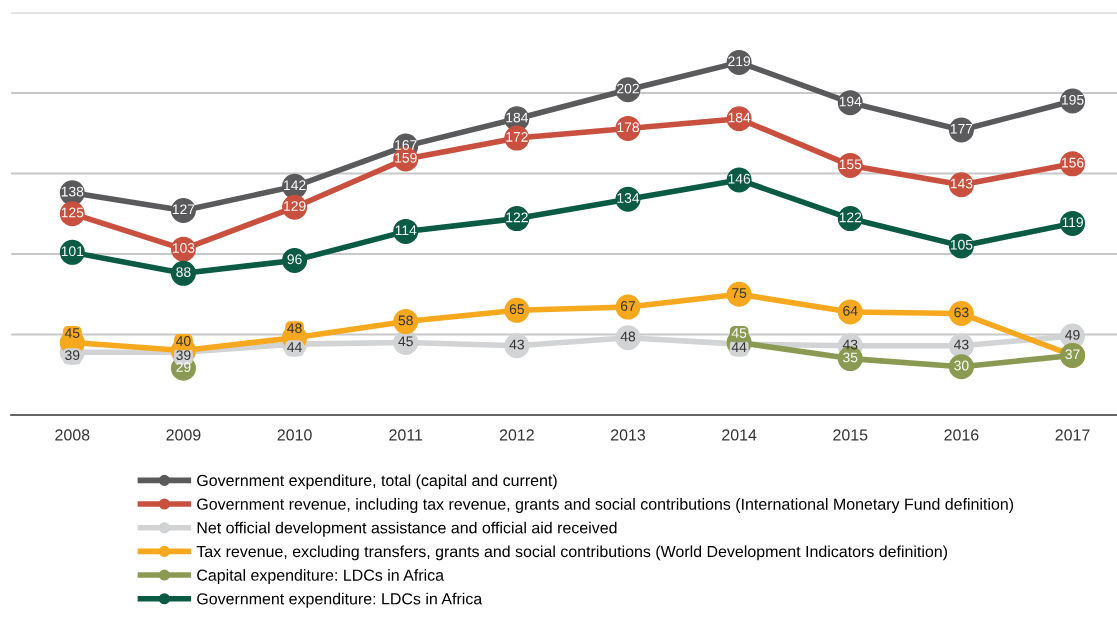 The image size is (1117, 624). Describe the element at coordinates (1072, 354) in the screenshot. I see `data-label: 37` at that location.